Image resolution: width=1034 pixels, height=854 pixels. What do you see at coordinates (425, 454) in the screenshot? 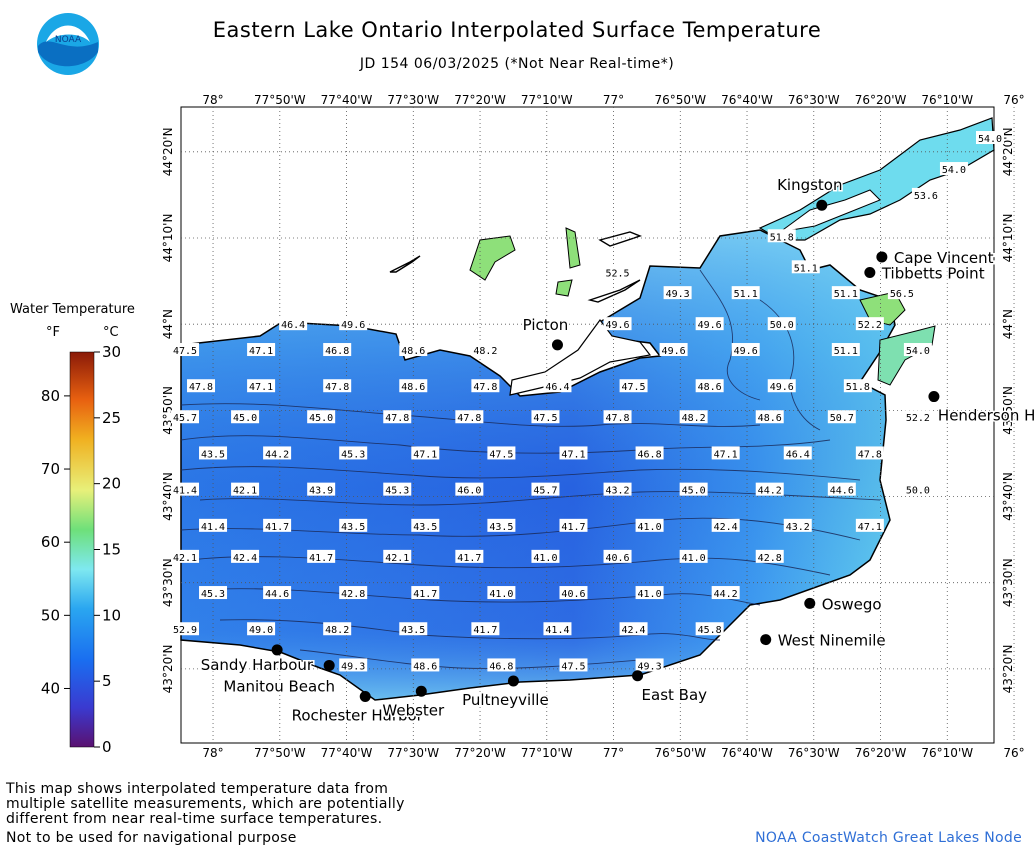
I see `temperature-value-text: 47.1` at bounding box center [425, 454].